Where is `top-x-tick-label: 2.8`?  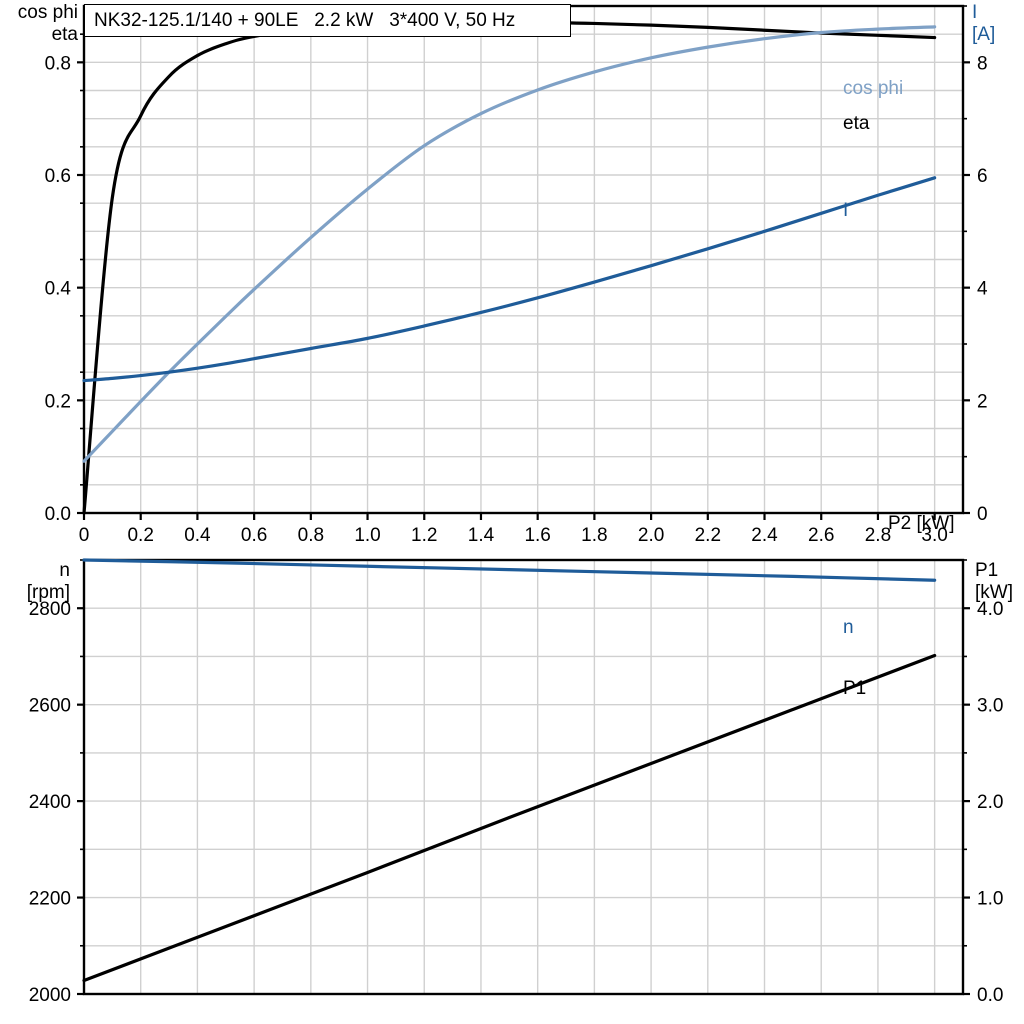
top-x-tick-label: 2.8 is located at coordinates (878, 535).